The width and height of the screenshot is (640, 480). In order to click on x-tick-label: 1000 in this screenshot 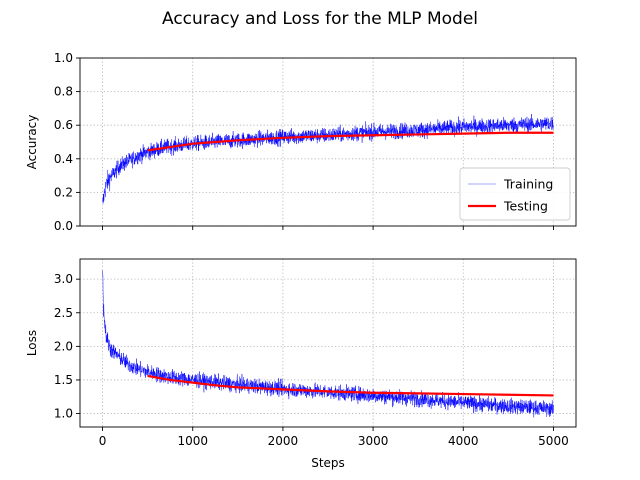, I will do `click(192, 441)`.